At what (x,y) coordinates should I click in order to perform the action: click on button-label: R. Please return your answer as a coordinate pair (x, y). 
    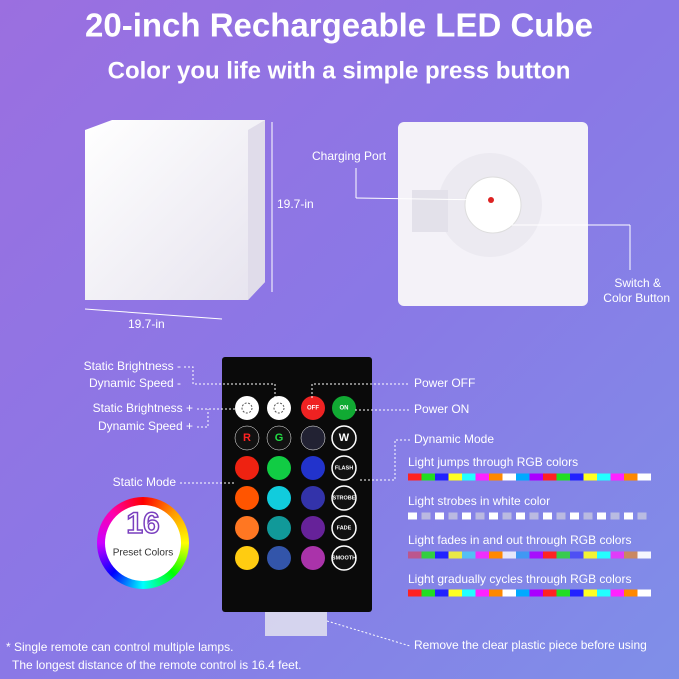
    Looking at the image, I should click on (247, 438).